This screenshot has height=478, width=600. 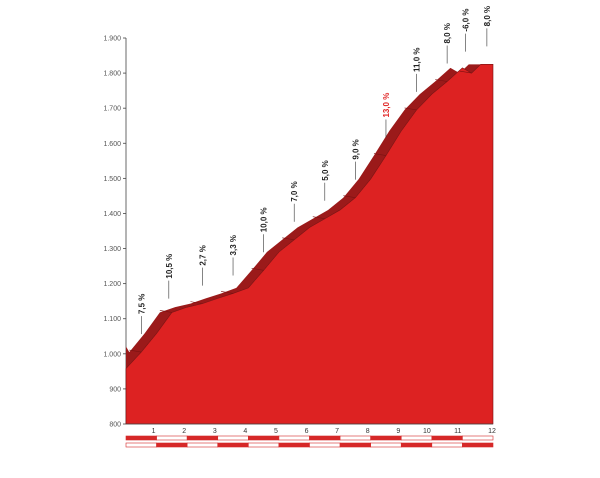 I want to click on y-tick-label: 900, so click(x=115, y=389).